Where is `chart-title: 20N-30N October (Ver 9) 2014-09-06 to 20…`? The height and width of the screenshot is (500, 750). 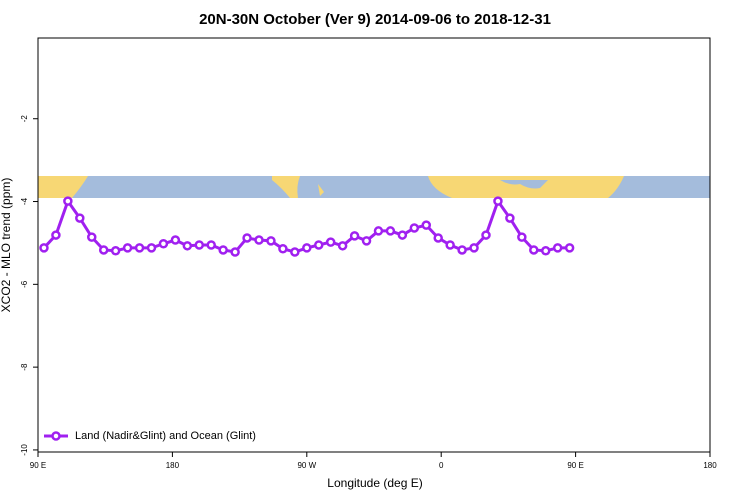 chart-title: 20N-30N October (Ver 9) 2014-09-06 to 20… is located at coordinates (375, 19).